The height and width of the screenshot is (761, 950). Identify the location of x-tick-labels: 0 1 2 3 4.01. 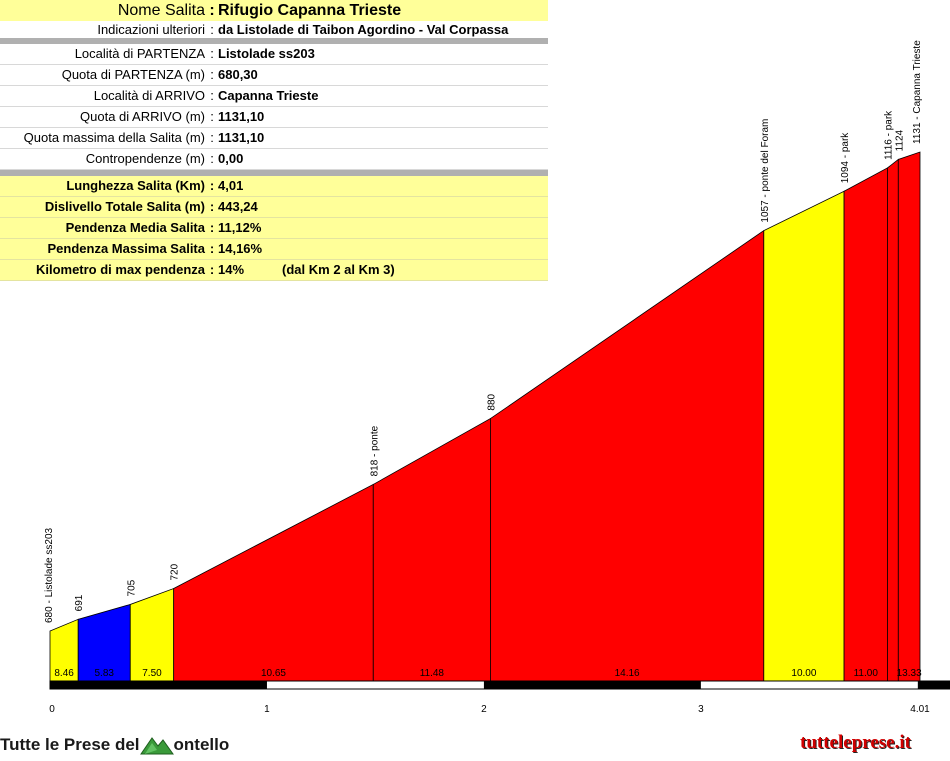
(489, 709).